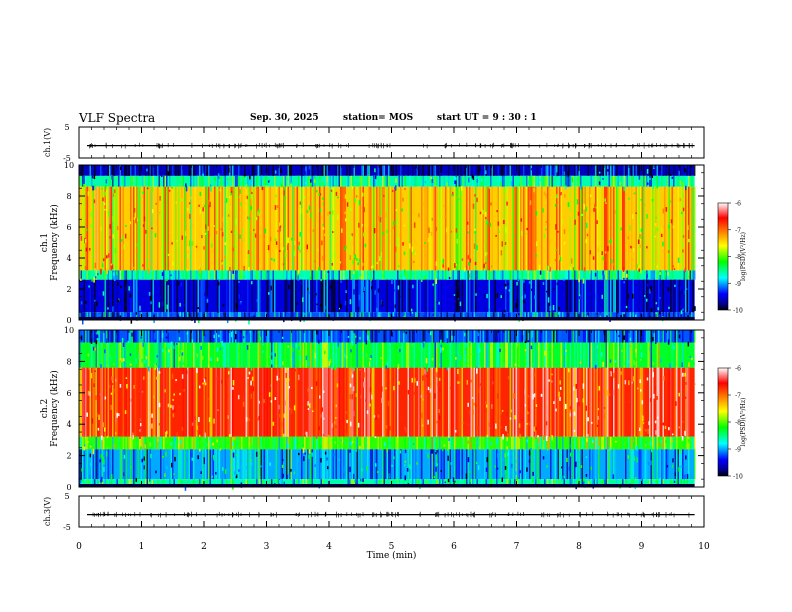 This screenshot has height=612, width=792. Describe the element at coordinates (69, 330) in the screenshot. I see `ch2-spec-ytick-label: 10` at that location.